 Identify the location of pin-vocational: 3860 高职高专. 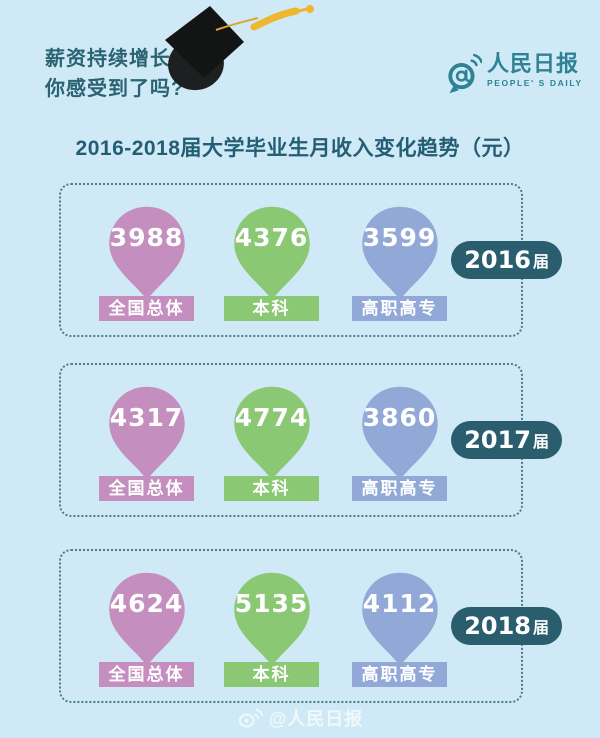
(399, 443).